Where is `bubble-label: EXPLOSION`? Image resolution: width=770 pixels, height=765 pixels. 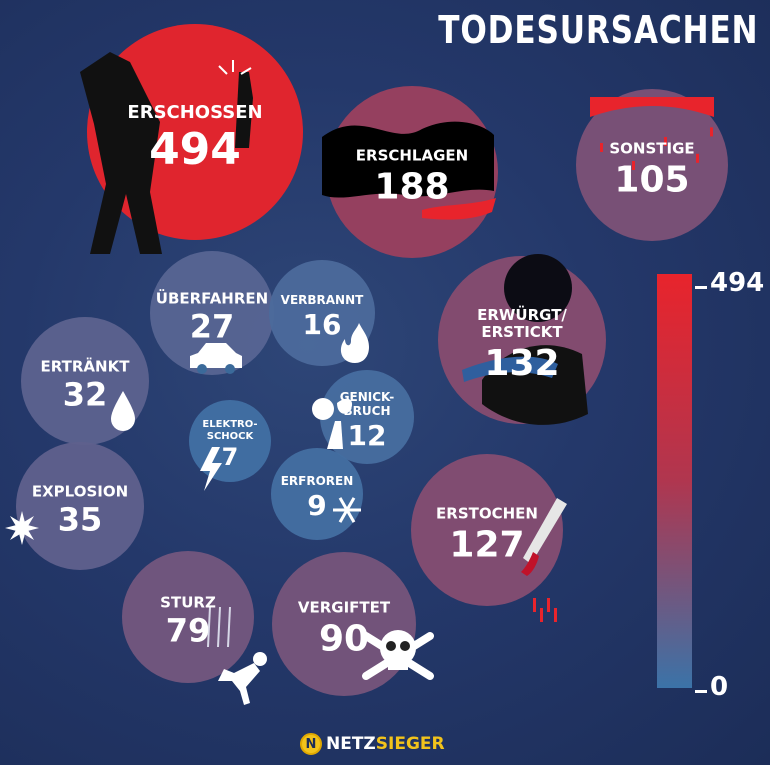 bubble-label: EXPLOSION is located at coordinates (80, 492).